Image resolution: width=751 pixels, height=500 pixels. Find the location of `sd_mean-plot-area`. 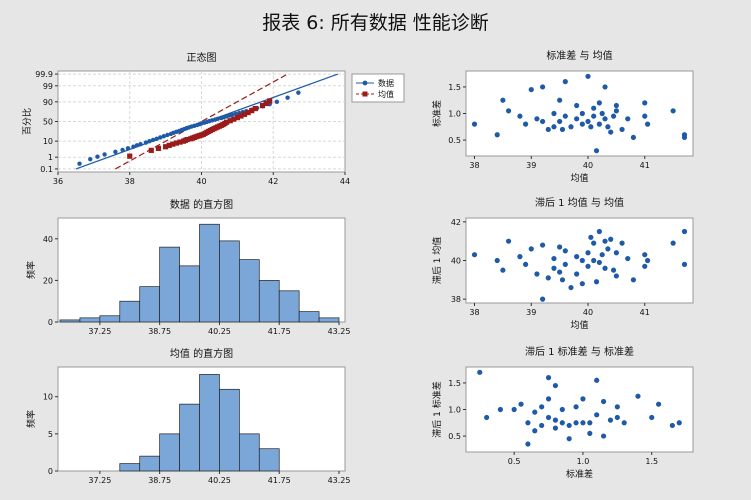

sd_mean-plot-area is located at coordinates (579, 113).